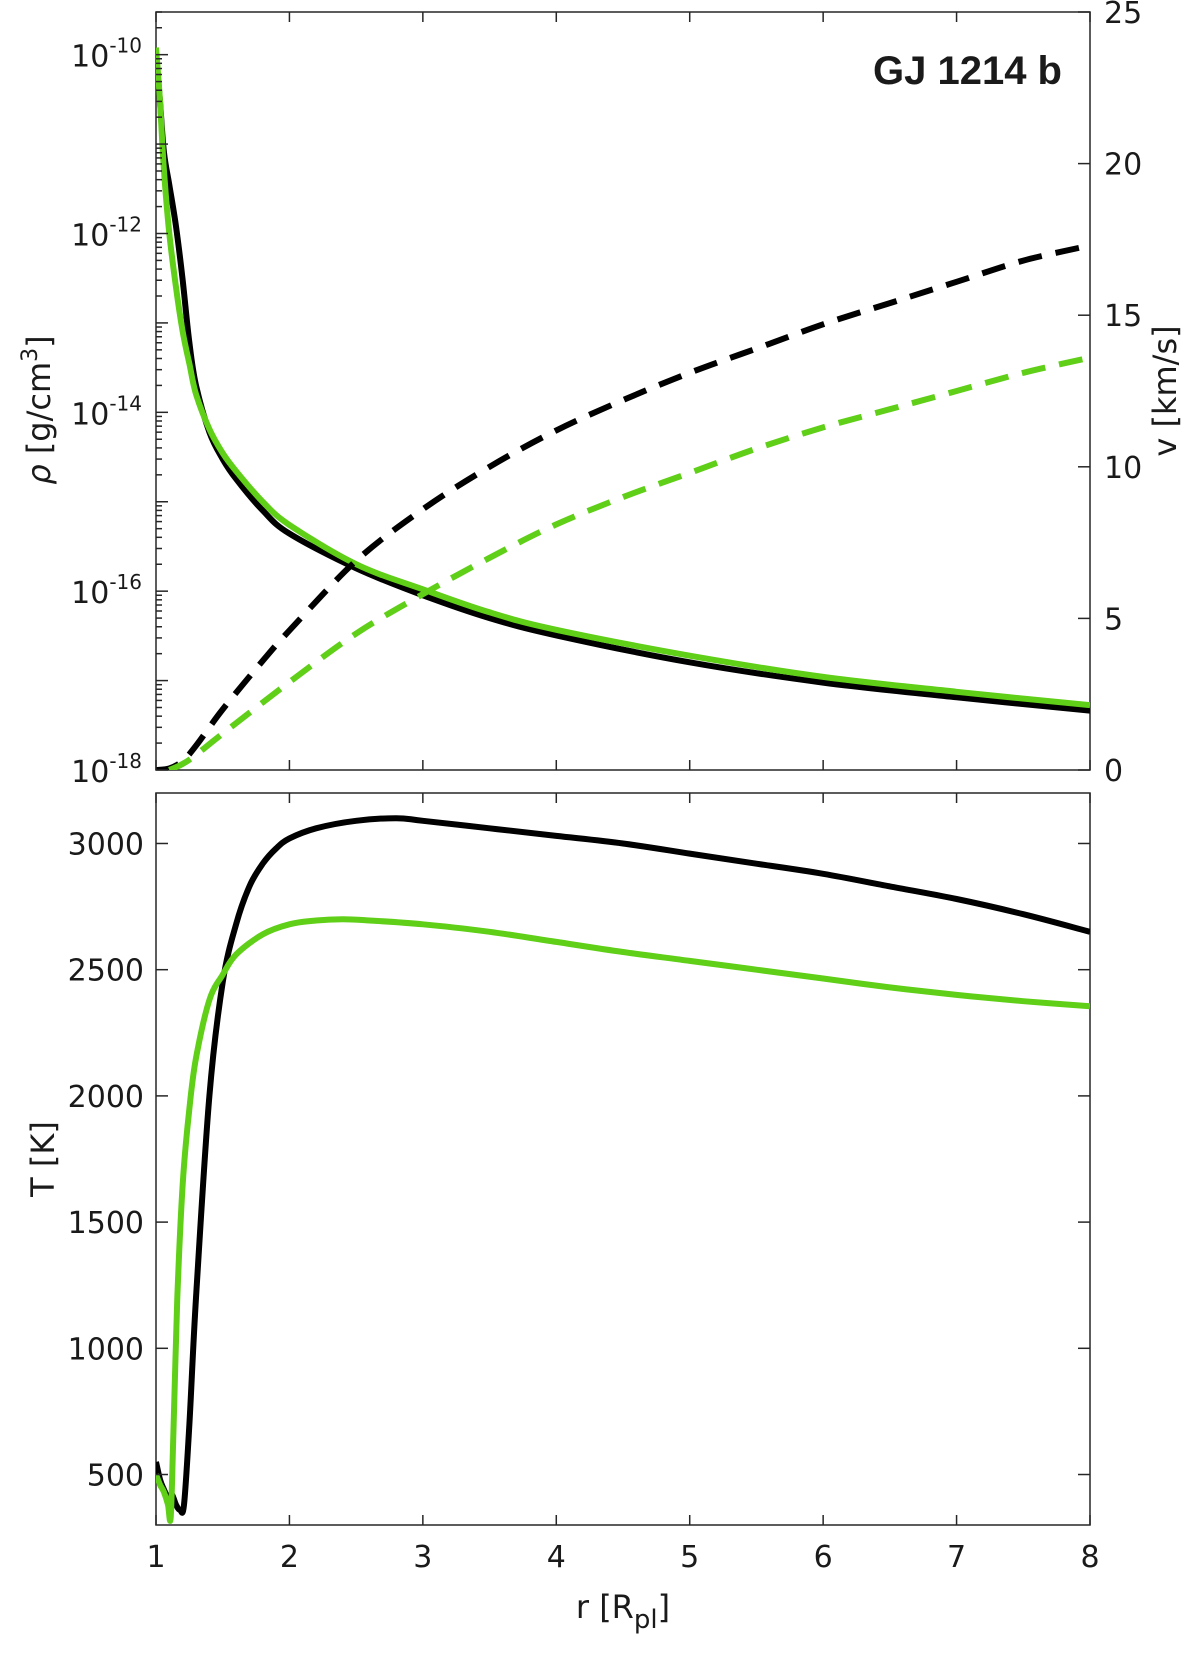  What do you see at coordinates (30, 355) in the screenshot?
I see `y-left-axis-unit-sup: 3` at bounding box center [30, 355].